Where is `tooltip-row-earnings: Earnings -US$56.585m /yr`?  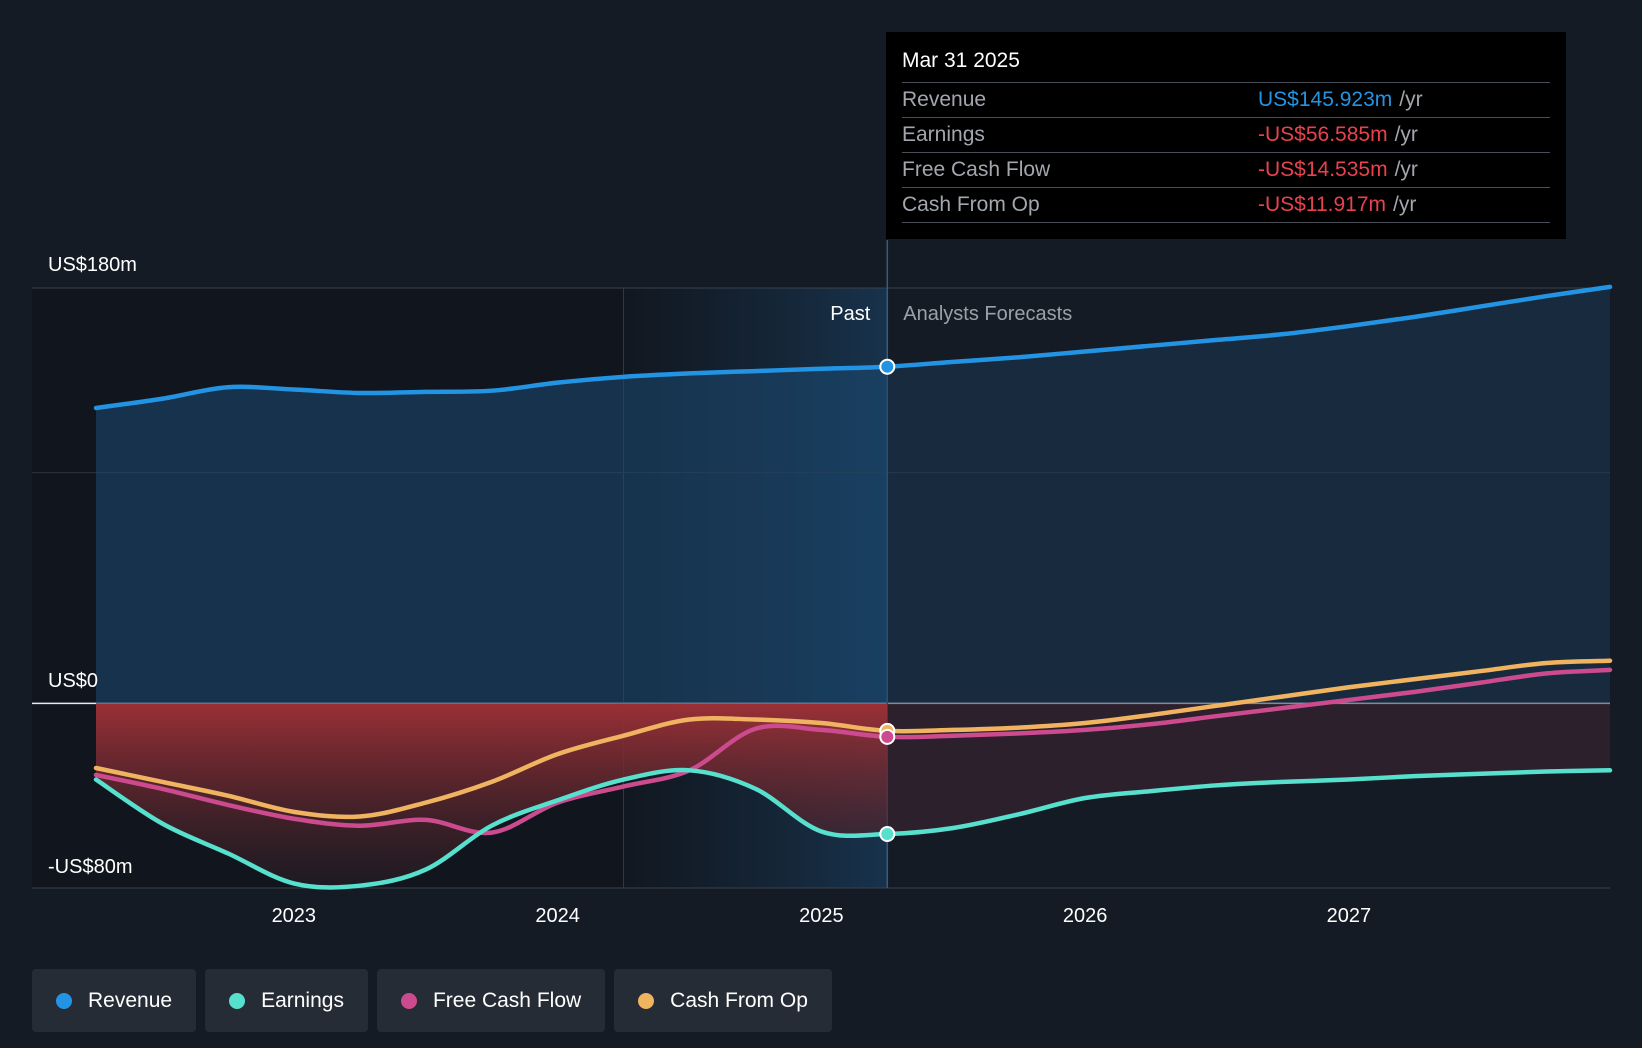 tooltip-row-earnings: Earnings -US$56.585m /yr is located at coordinates (1226, 135).